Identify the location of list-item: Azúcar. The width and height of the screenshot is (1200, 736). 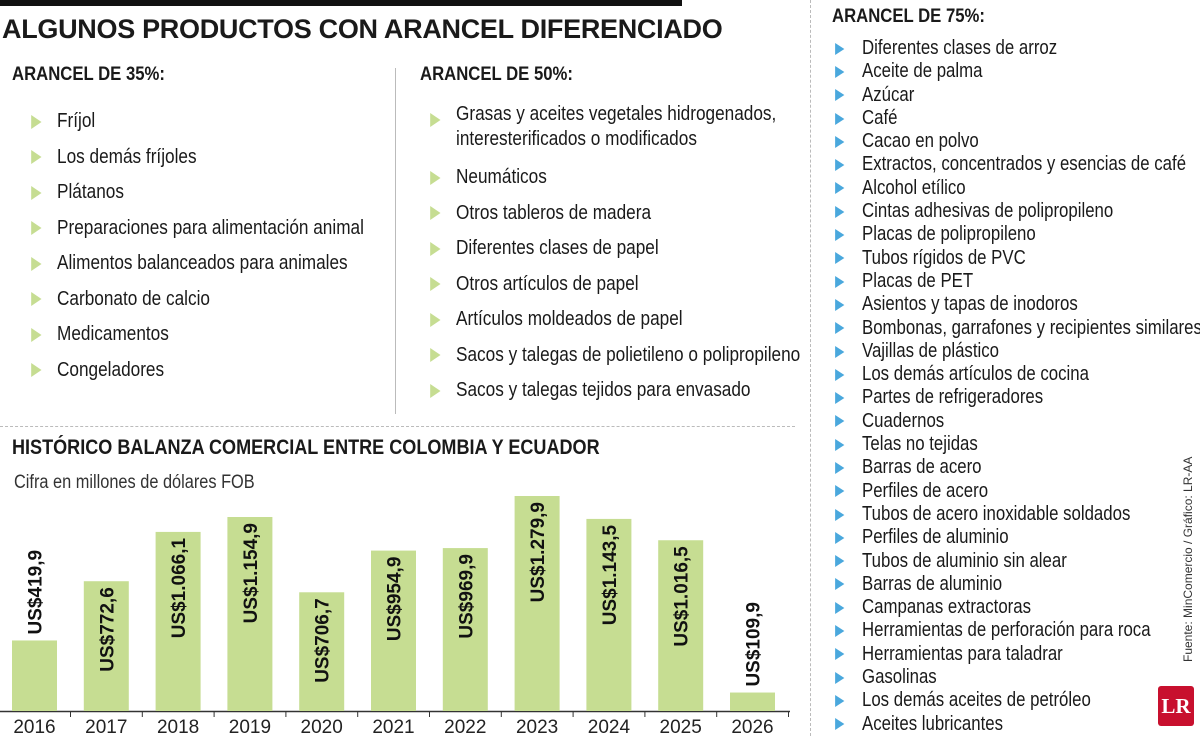
(1017, 95).